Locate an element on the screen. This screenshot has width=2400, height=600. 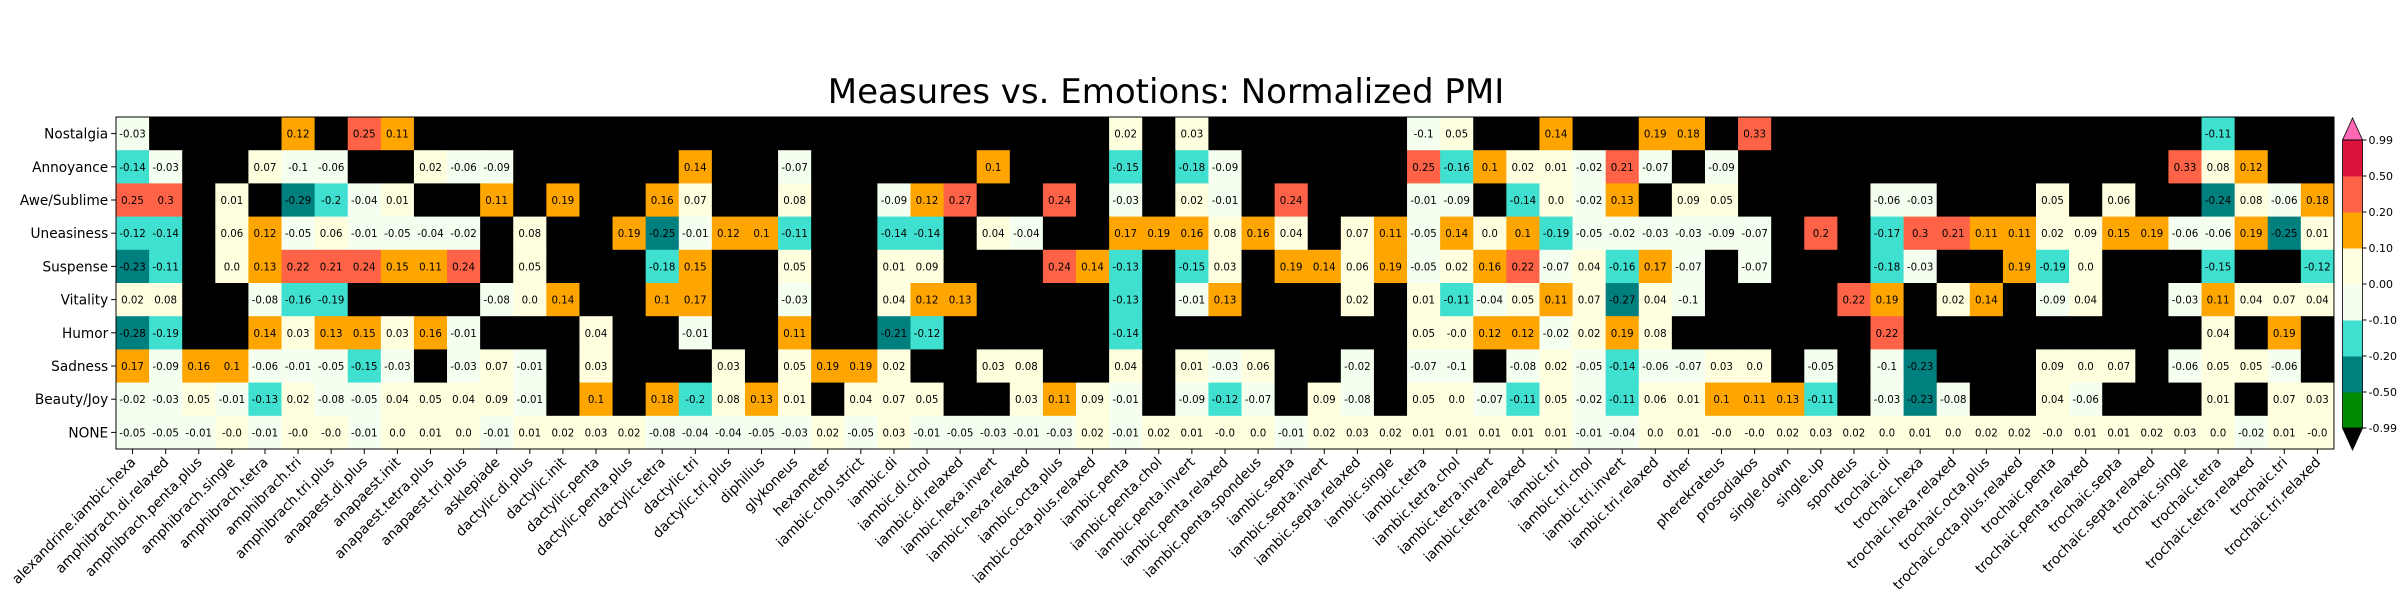
cell-value-label: 0.07 is located at coordinates (2284, 300).